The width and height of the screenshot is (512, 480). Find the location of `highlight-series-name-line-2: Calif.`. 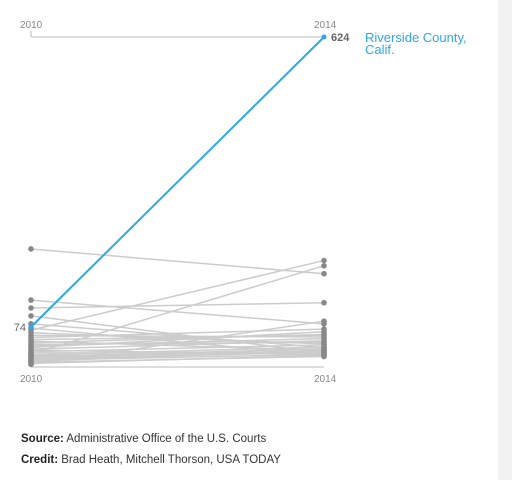

highlight-series-name-line-2: Calif. is located at coordinates (380, 49).